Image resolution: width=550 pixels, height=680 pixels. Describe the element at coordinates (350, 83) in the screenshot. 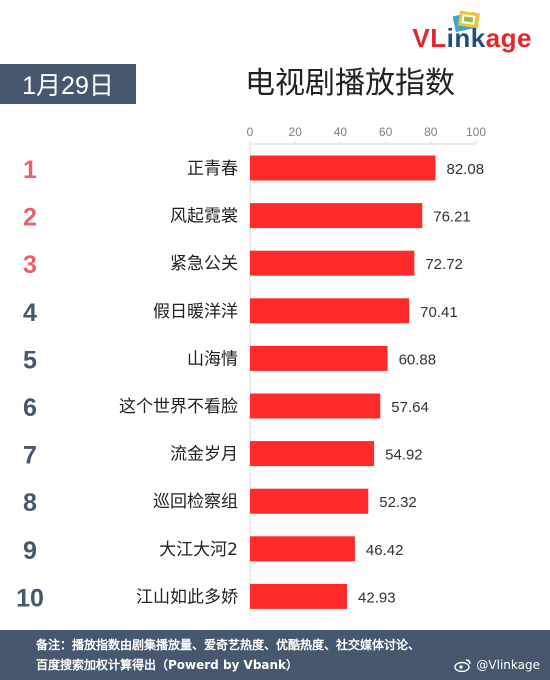

I see `page-title: 电视剧播放指数` at that location.